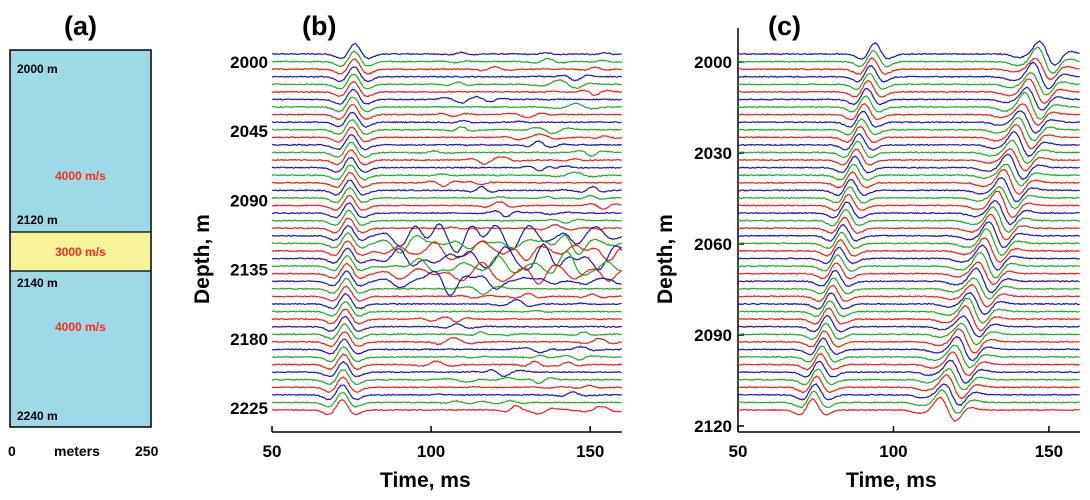 The width and height of the screenshot is (1090, 500). Describe the element at coordinates (80, 238) in the screenshot. I see `model-border` at that location.